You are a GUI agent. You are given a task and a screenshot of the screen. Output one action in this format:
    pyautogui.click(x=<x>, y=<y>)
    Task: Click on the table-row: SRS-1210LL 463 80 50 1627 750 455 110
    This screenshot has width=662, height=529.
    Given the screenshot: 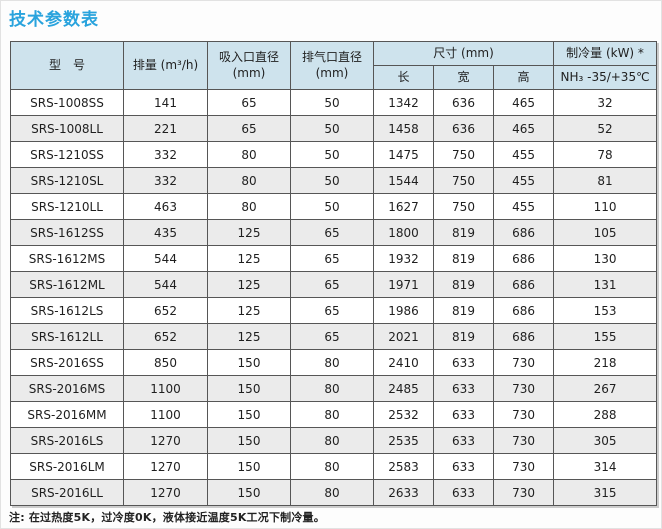 What is the action you would take?
    pyautogui.click(x=334, y=206)
    